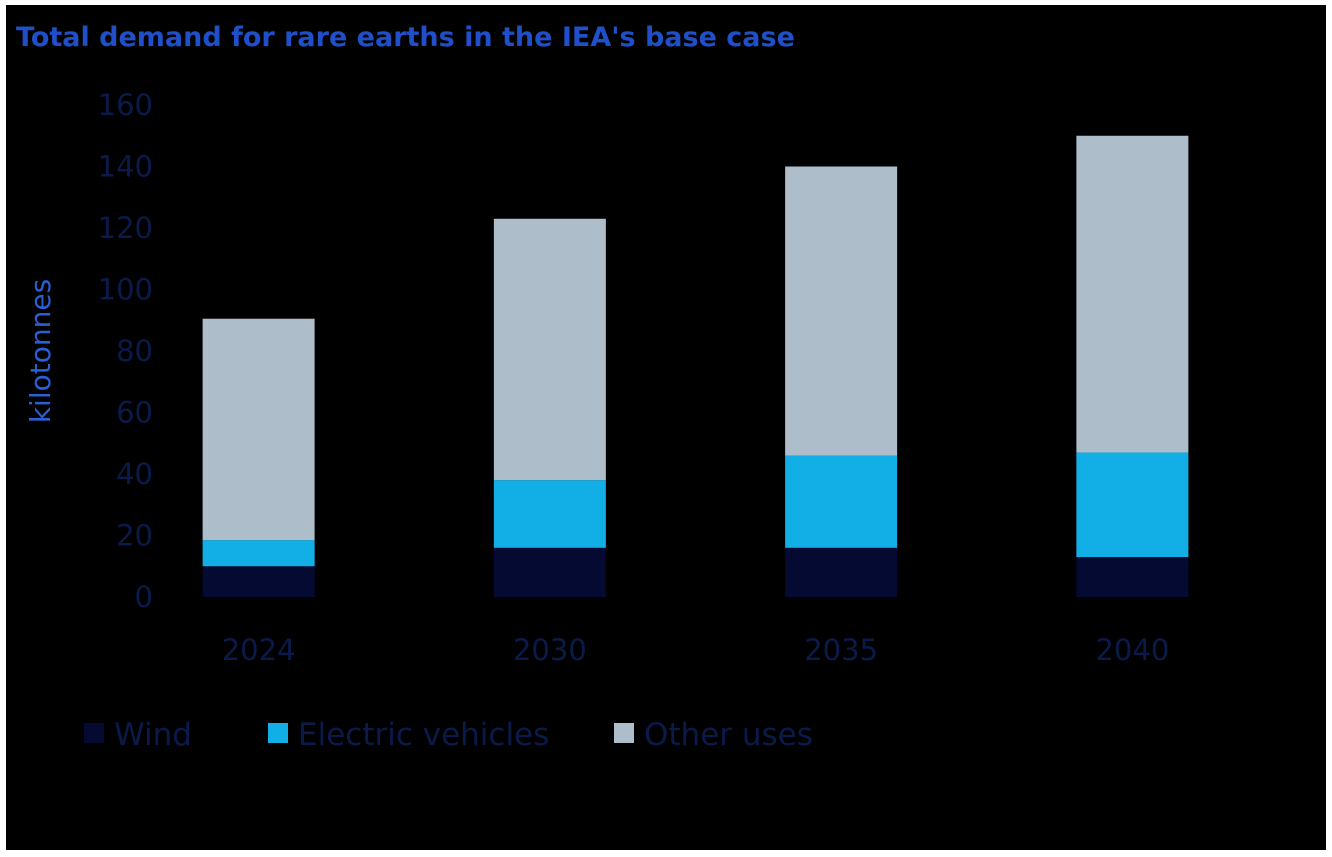 The height and width of the screenshot is (857, 1332). What do you see at coordinates (144, 597) in the screenshot?
I see `y-tick-label: 0` at bounding box center [144, 597].